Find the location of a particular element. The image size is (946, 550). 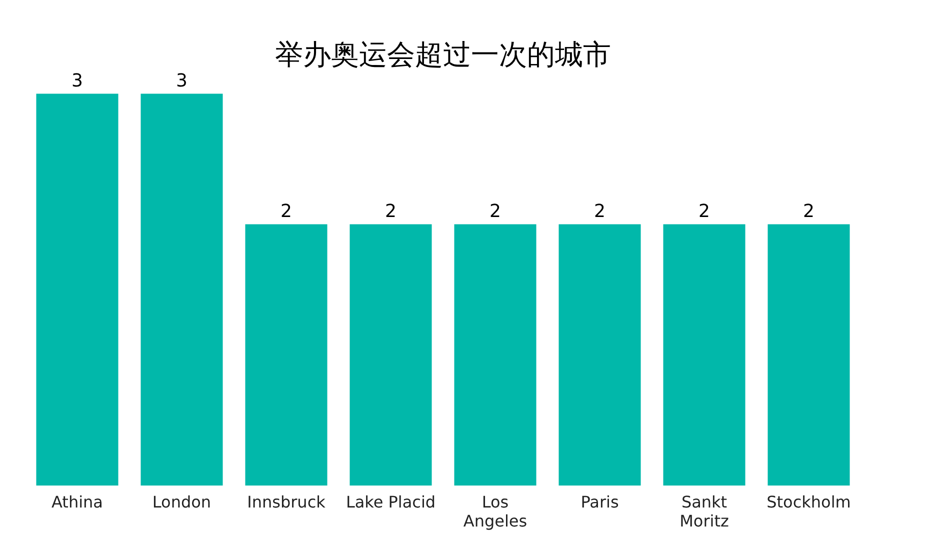

x-tick-label: Sankt Moritz is located at coordinates (704, 511).